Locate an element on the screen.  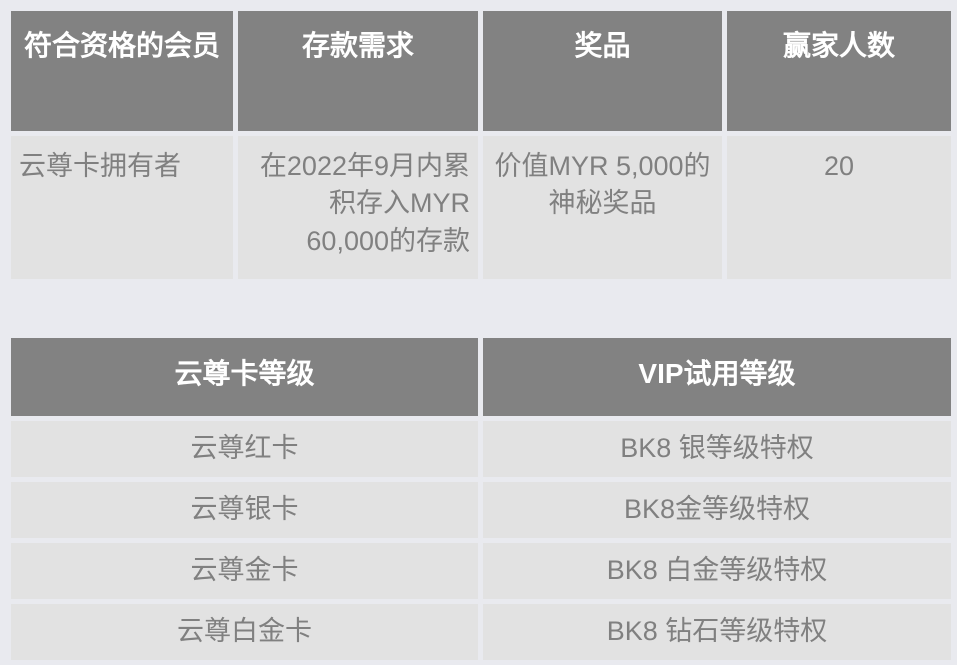
column-header-prize: 奖品 is located at coordinates (602, 71).